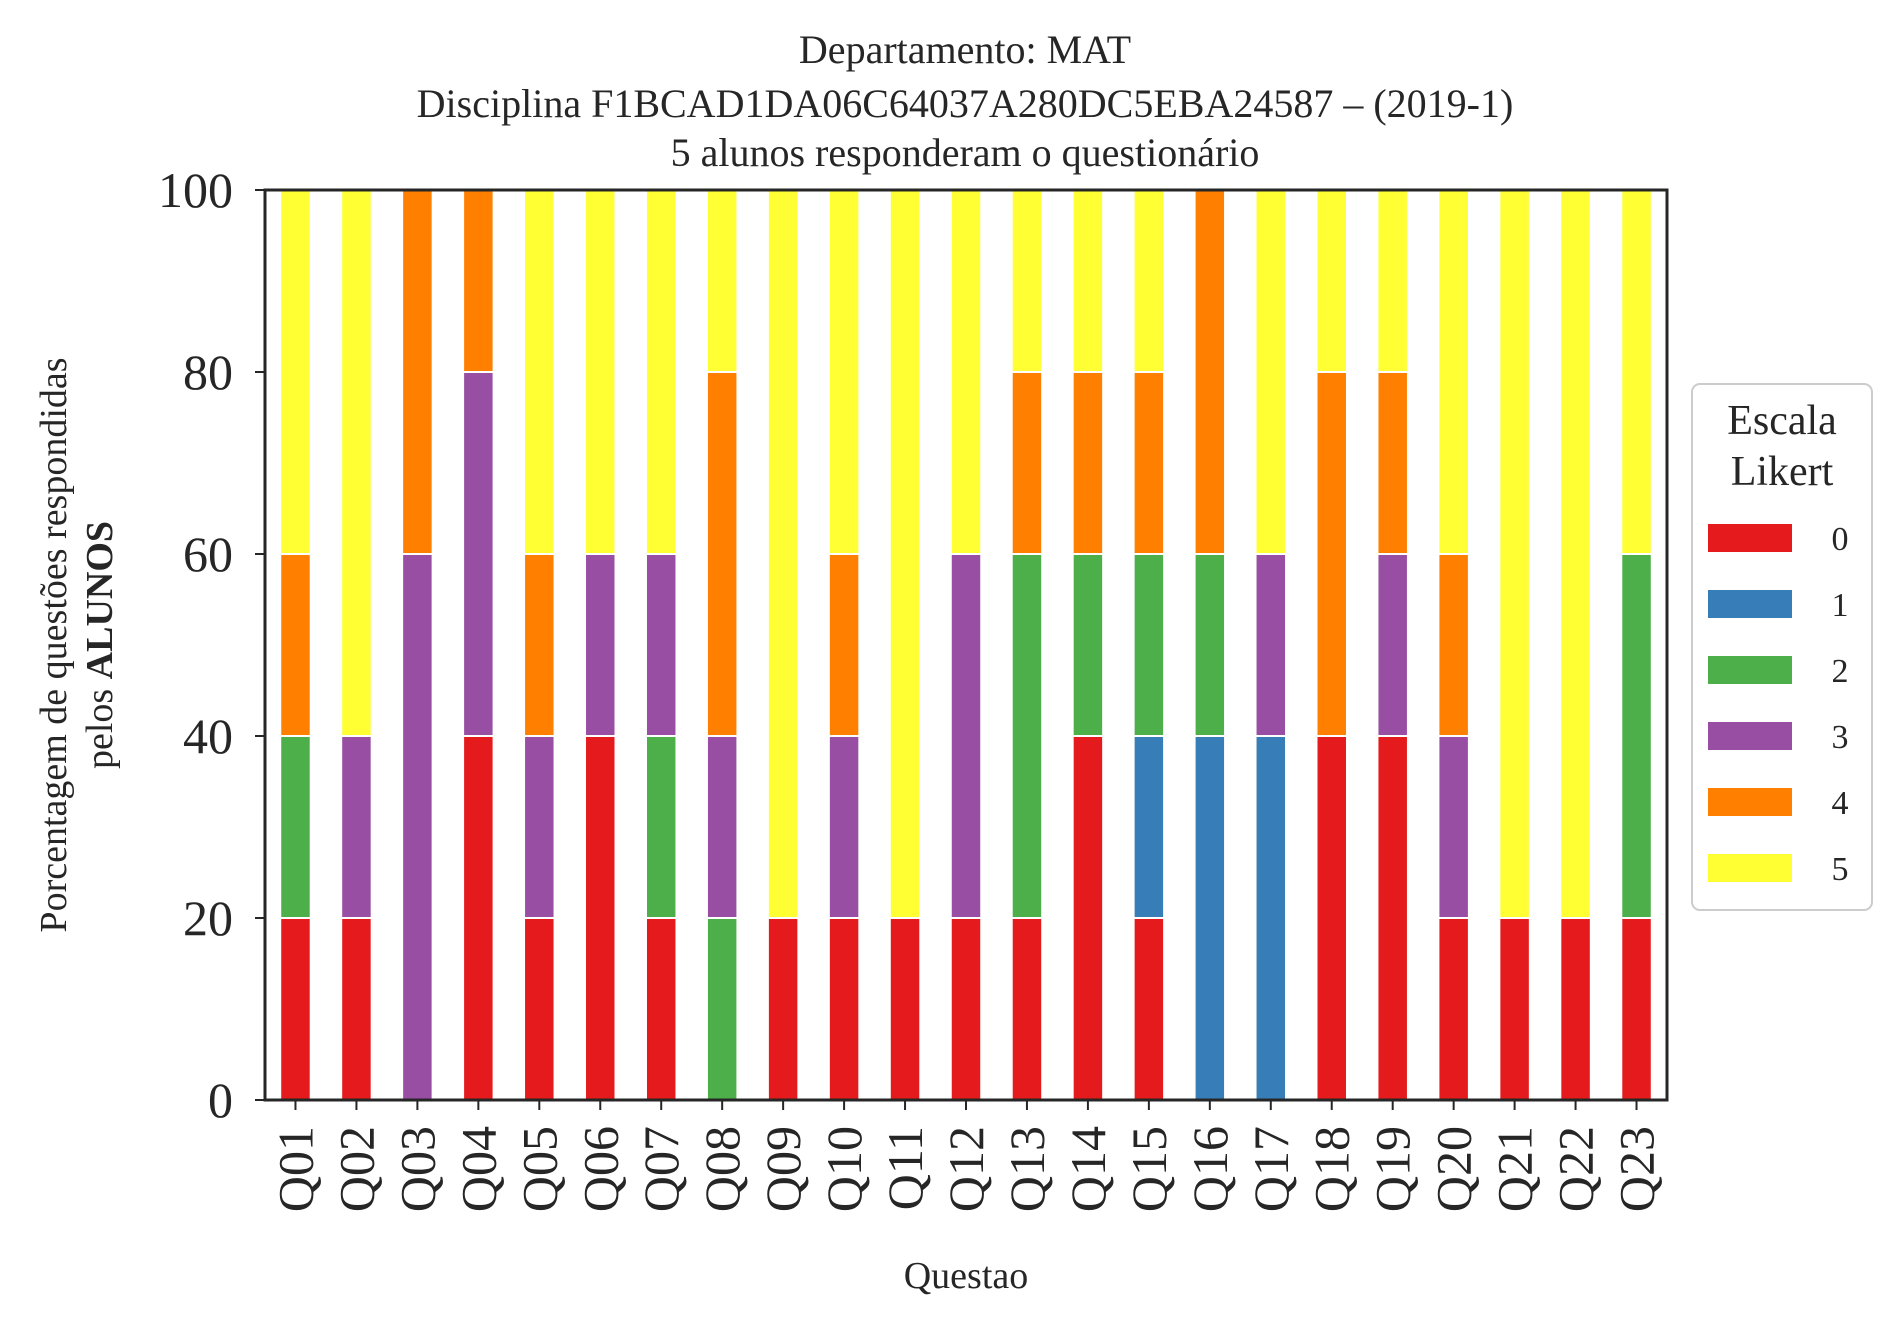 Image resolution: width=1892 pixels, height=1323 pixels. Describe the element at coordinates (1210, 1169) in the screenshot. I see `x-tick-label-q16: Q16` at that location.